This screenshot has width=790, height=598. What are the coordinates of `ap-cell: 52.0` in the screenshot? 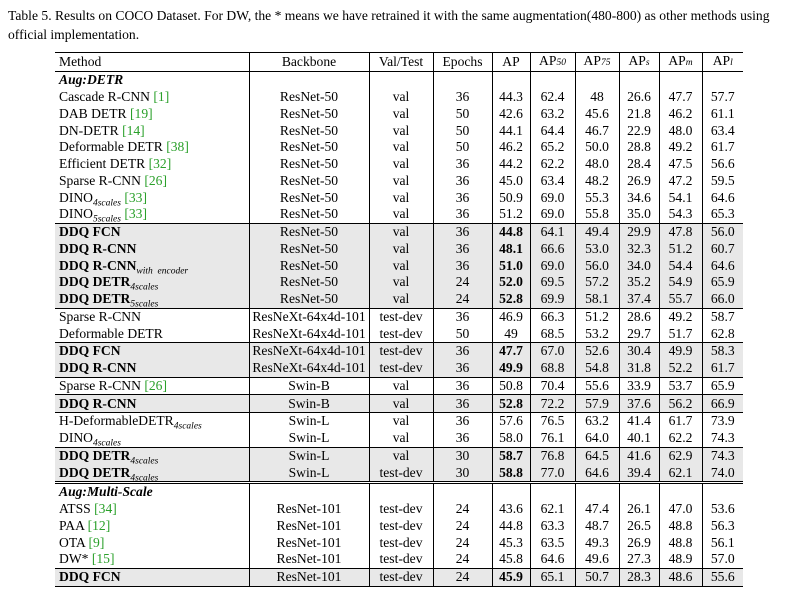 It's located at (511, 282).